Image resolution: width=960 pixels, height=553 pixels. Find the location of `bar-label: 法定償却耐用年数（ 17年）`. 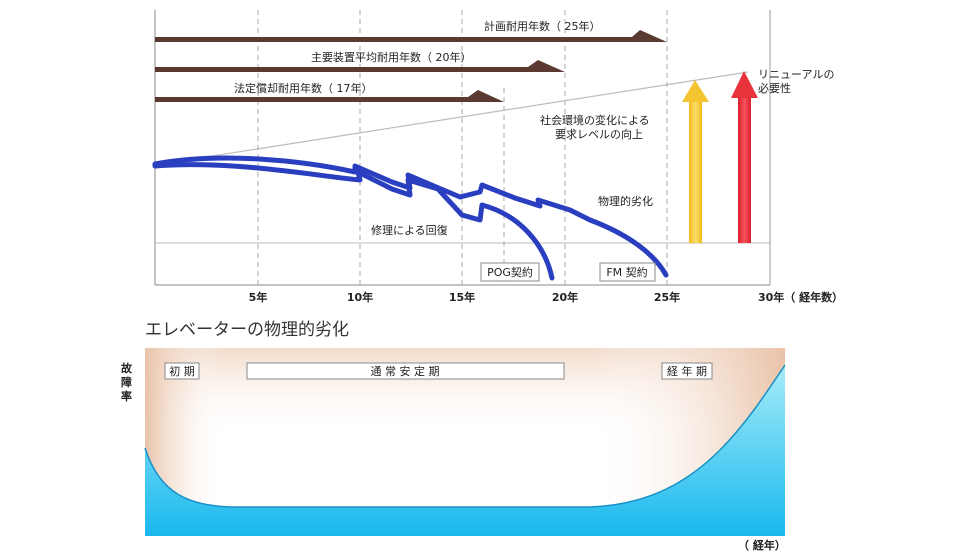

bar-label: 法定償却耐用年数（ 17年） is located at coordinates (303, 88).